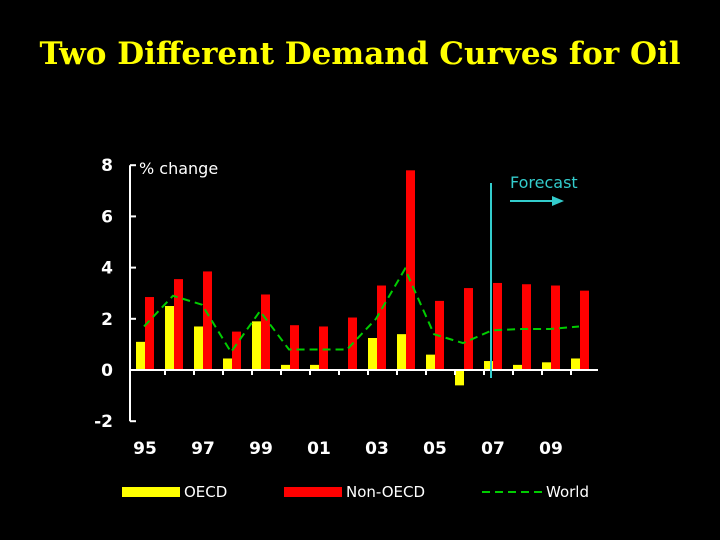 This screenshot has width=720, height=540. What do you see at coordinates (178, 168) in the screenshot?
I see `y-unit-label: % change` at bounding box center [178, 168].